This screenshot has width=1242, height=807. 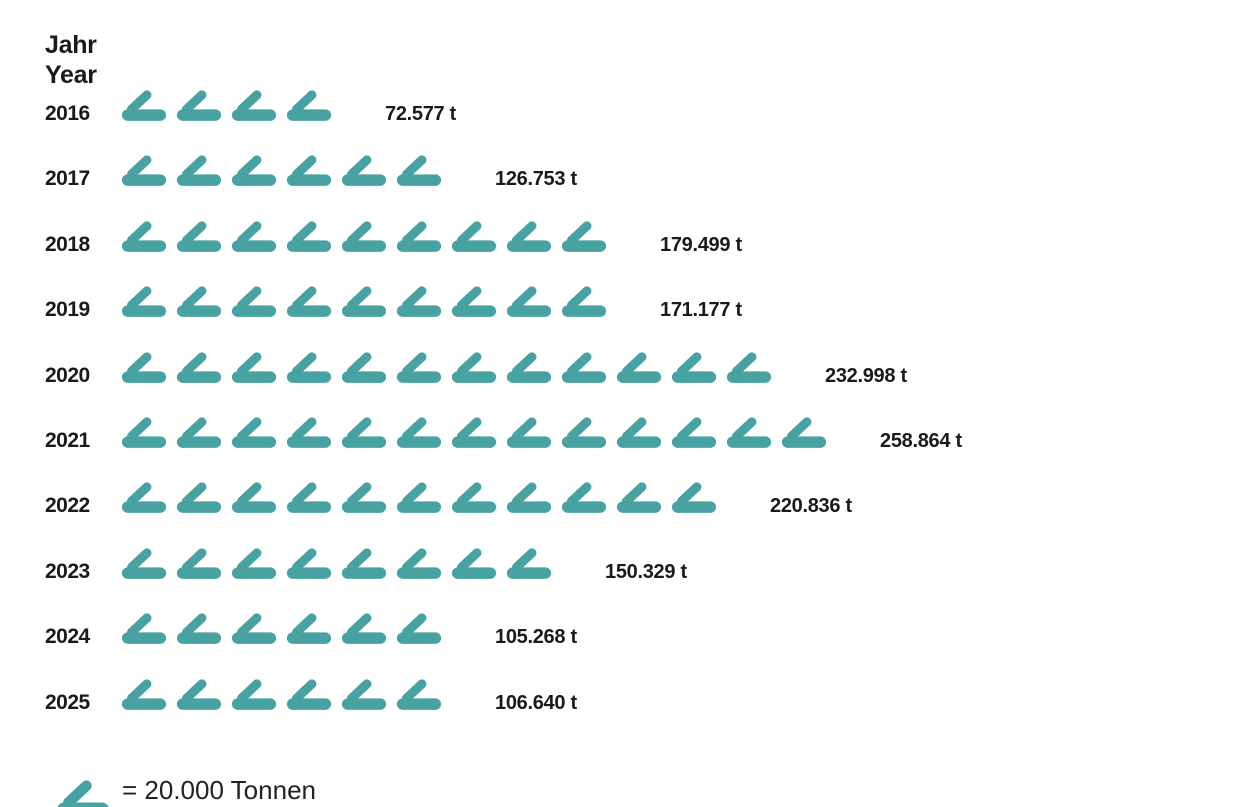 I want to click on legend-label: = 20.000 Tonnen, so click(x=219, y=790).